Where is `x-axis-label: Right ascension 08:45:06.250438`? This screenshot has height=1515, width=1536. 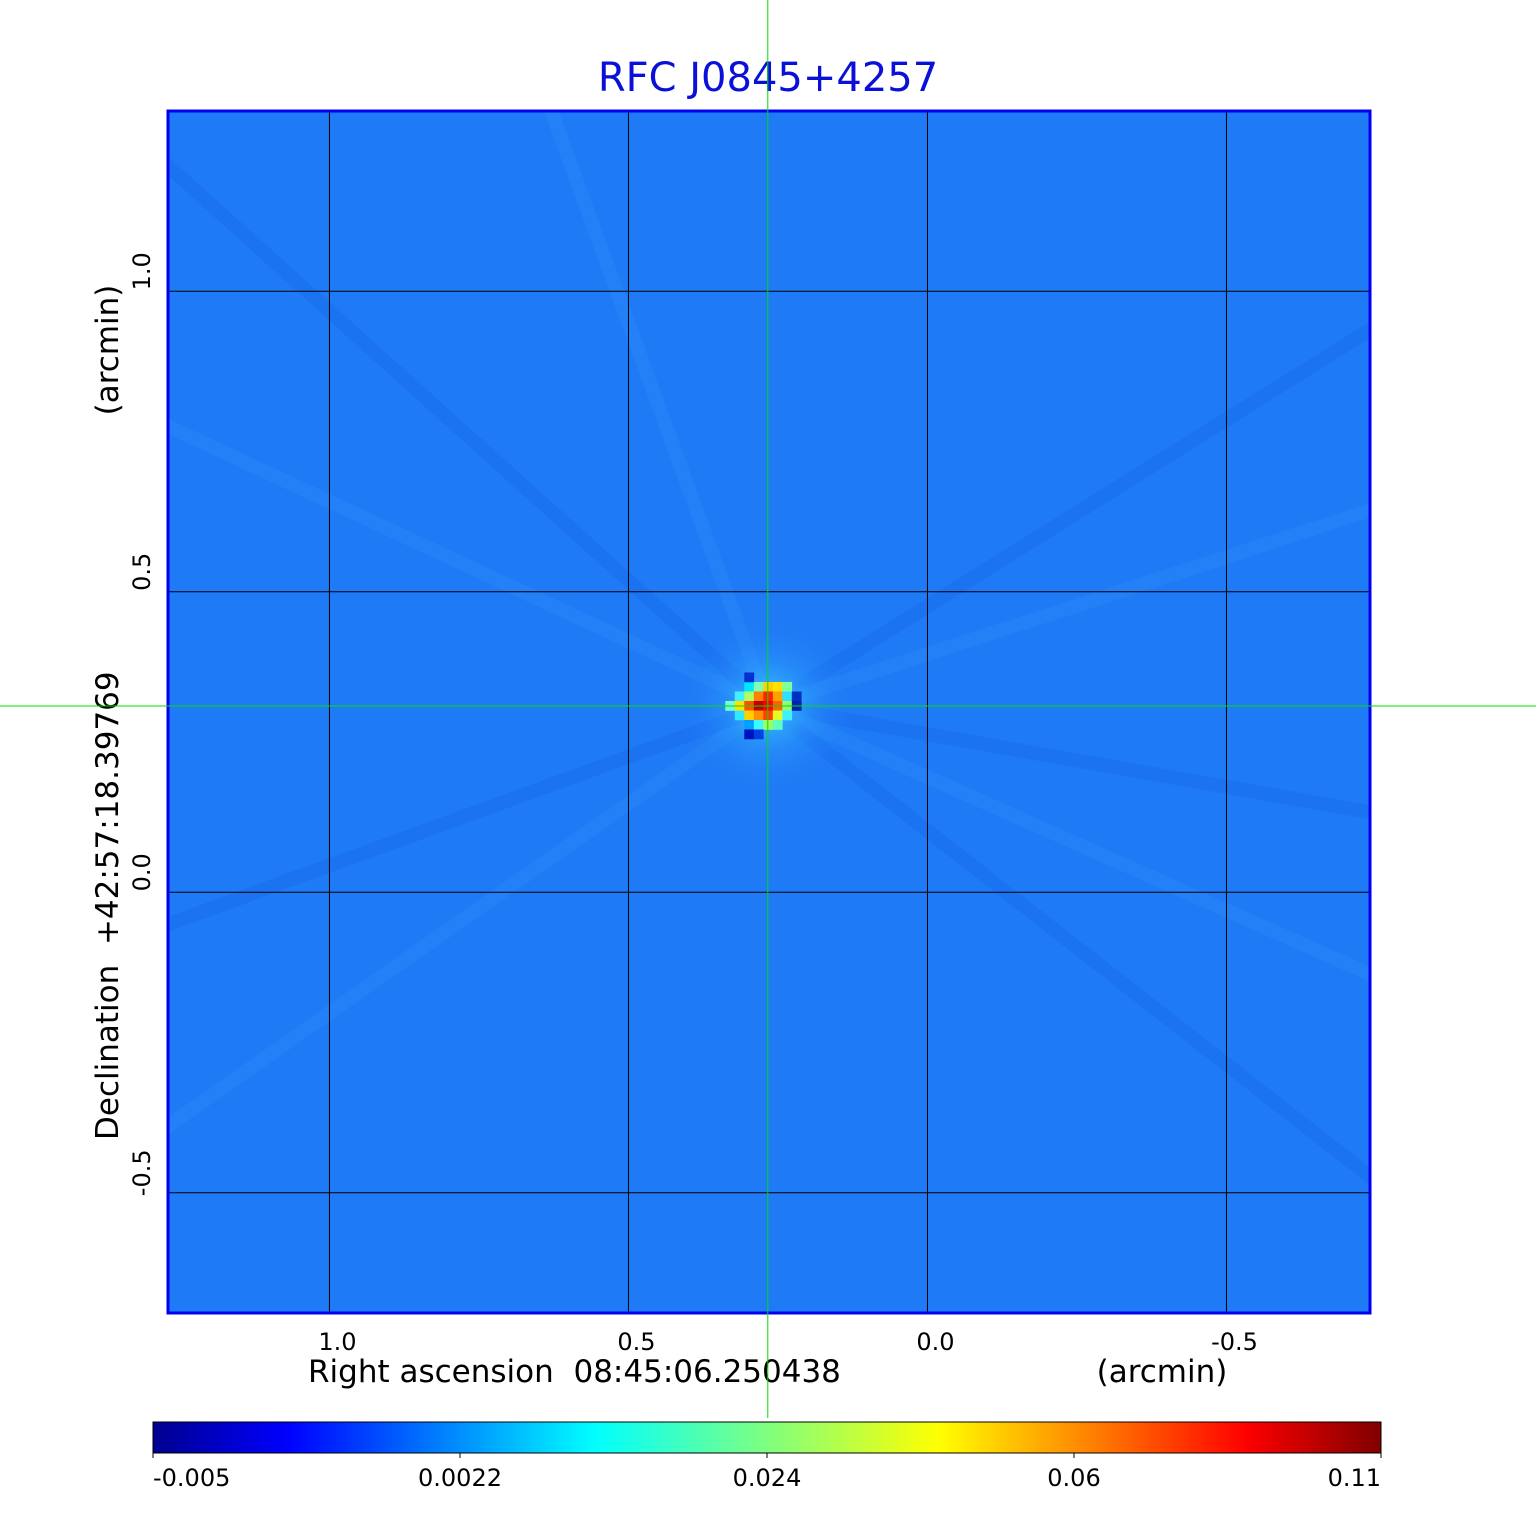
x-axis-label: Right ascension 08:45:06.250438 is located at coordinates (574, 1372).